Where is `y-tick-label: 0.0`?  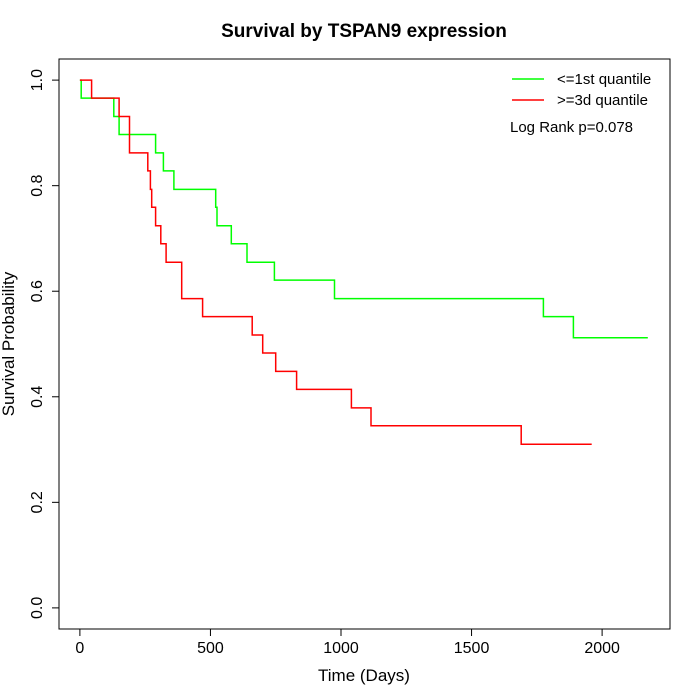 y-tick-label: 0.0 is located at coordinates (37, 608).